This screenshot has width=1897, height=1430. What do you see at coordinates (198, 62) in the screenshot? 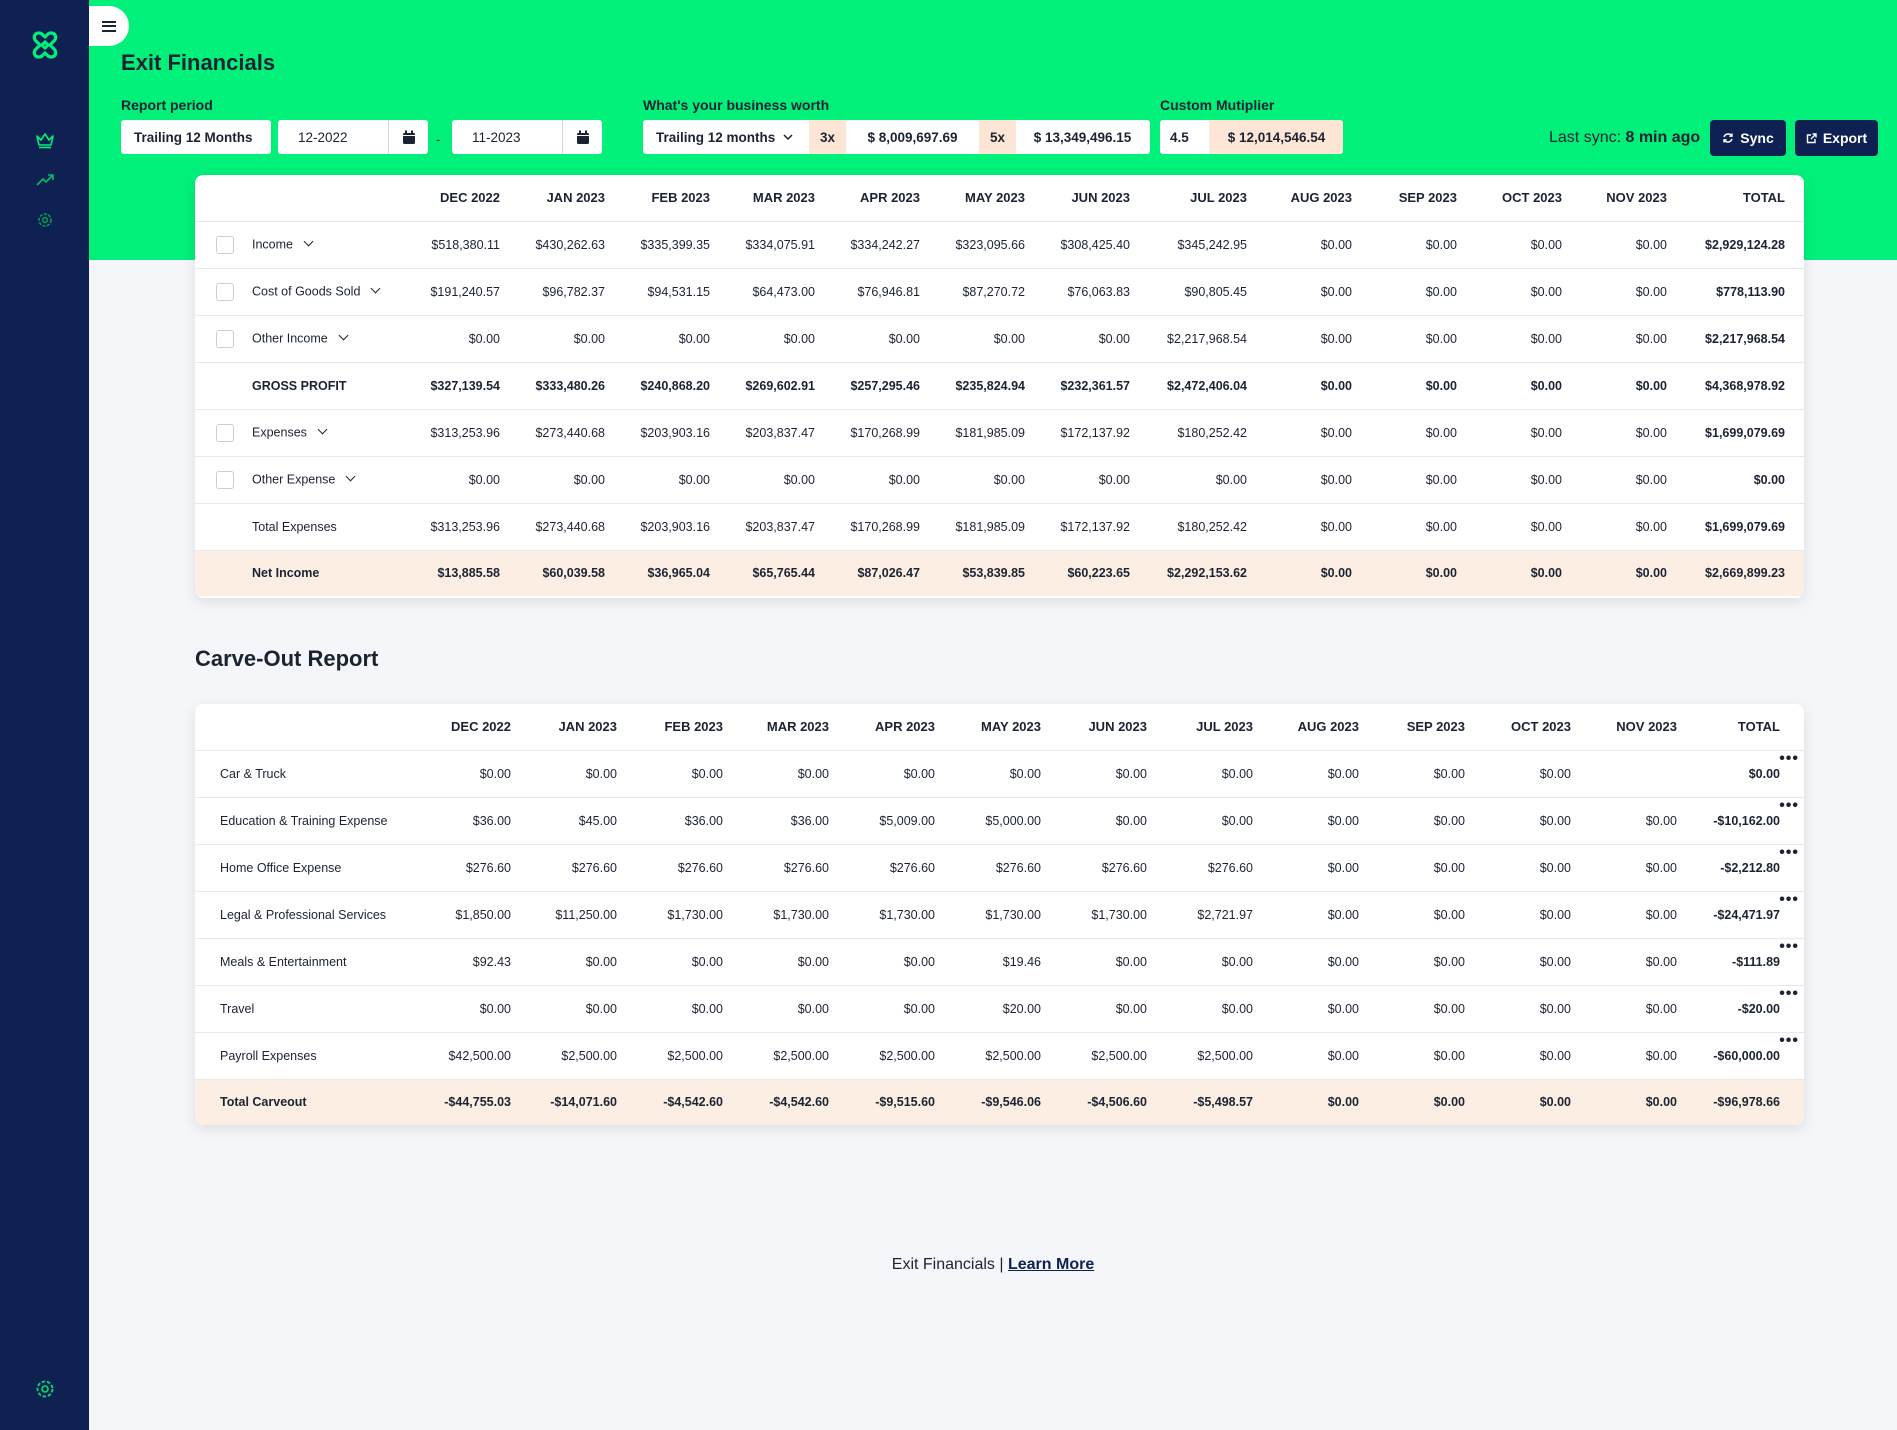
I see `page-title: Exit Financials` at bounding box center [198, 62].